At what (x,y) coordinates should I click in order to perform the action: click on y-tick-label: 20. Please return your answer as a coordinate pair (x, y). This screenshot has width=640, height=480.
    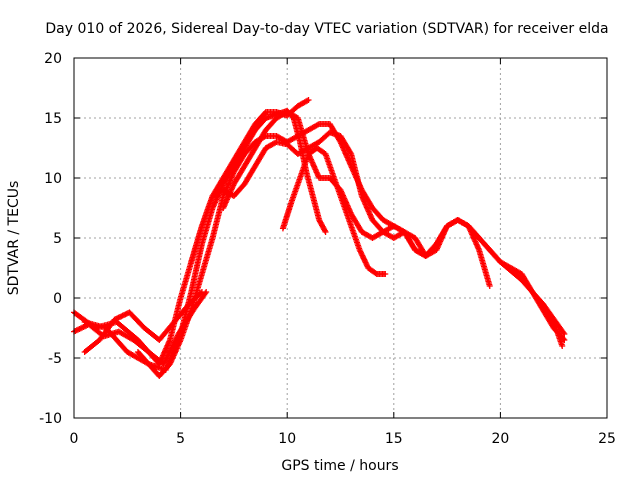
    Looking at the image, I should click on (53, 59).